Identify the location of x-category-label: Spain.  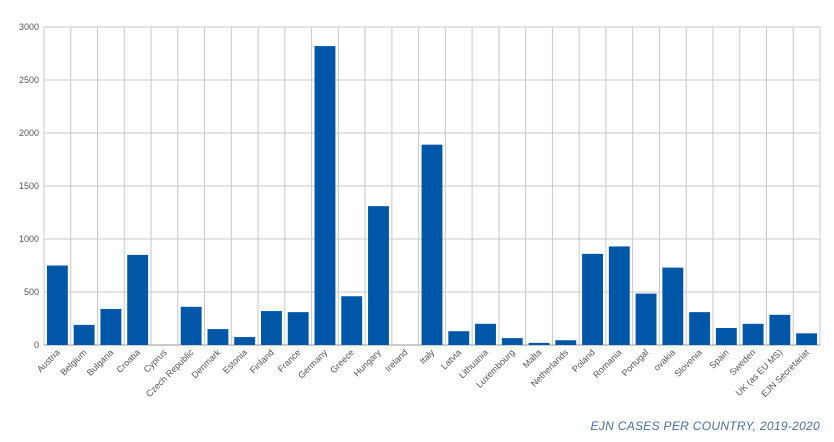
(718, 358).